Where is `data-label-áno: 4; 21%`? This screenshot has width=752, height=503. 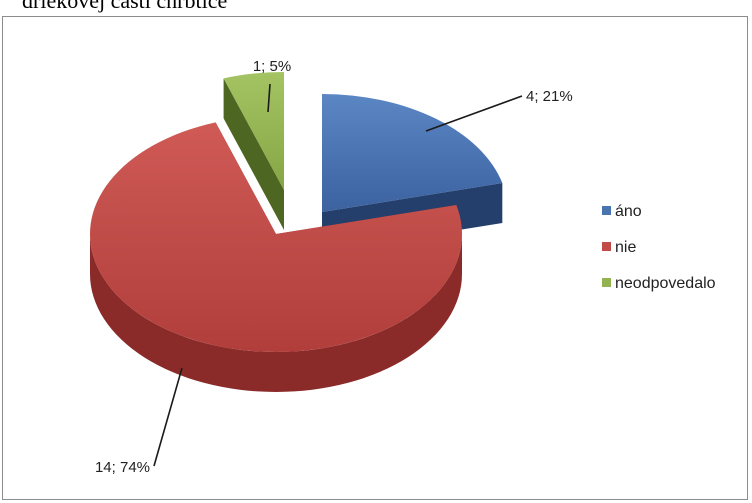
data-label-áno: 4; 21% is located at coordinates (549, 96).